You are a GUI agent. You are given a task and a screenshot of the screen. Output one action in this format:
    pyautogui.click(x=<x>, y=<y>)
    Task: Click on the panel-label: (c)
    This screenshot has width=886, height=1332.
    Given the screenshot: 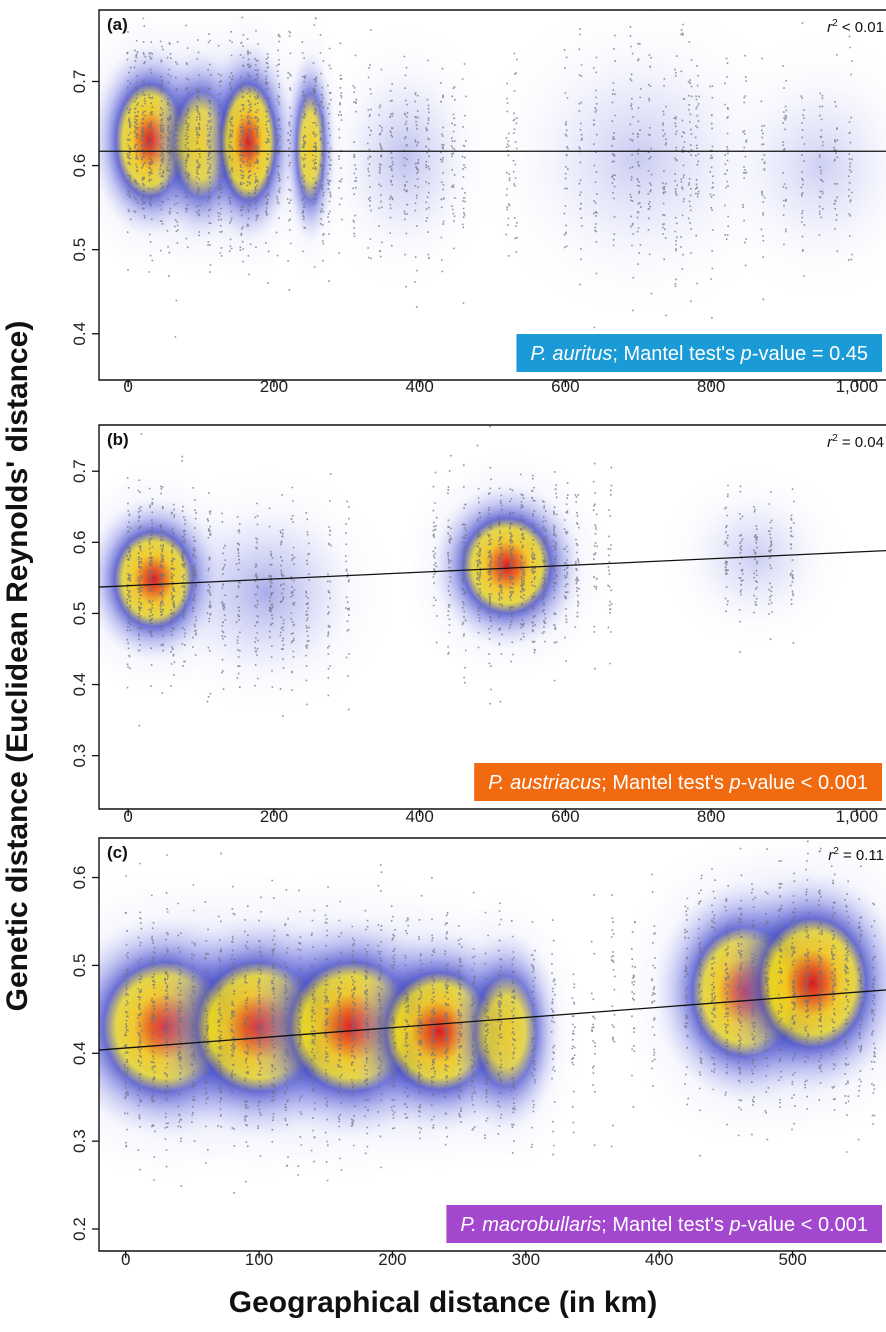 What is the action you would take?
    pyautogui.click(x=117, y=852)
    